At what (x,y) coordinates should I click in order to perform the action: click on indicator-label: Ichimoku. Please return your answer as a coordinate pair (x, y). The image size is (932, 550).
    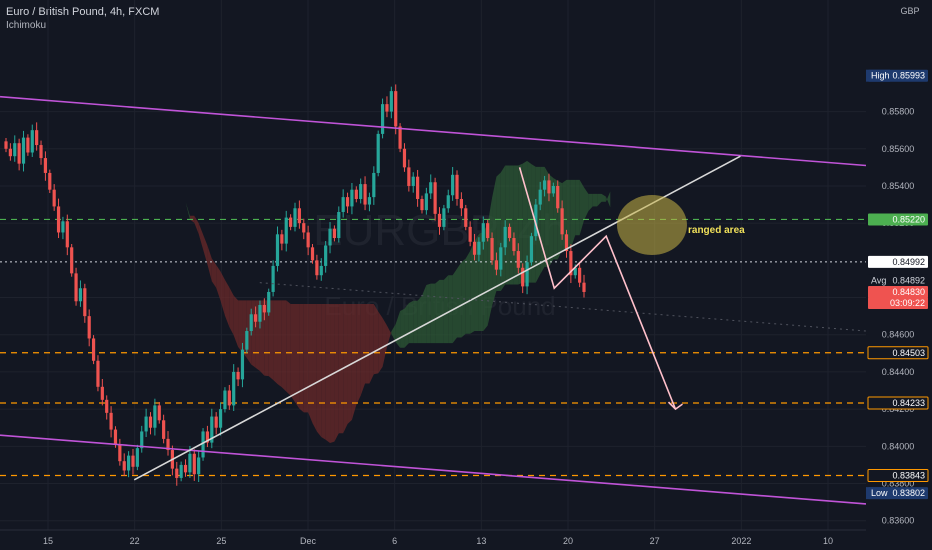
    Looking at the image, I should click on (26, 25).